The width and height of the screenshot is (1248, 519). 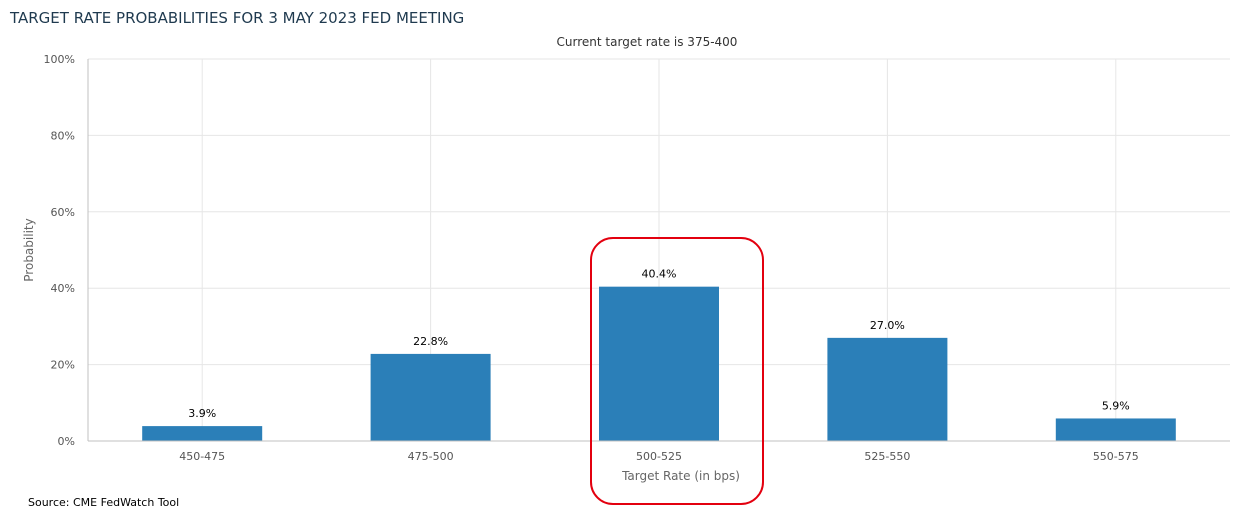 What do you see at coordinates (202, 413) in the screenshot?
I see `data-label-450-475: 3.9%` at bounding box center [202, 413].